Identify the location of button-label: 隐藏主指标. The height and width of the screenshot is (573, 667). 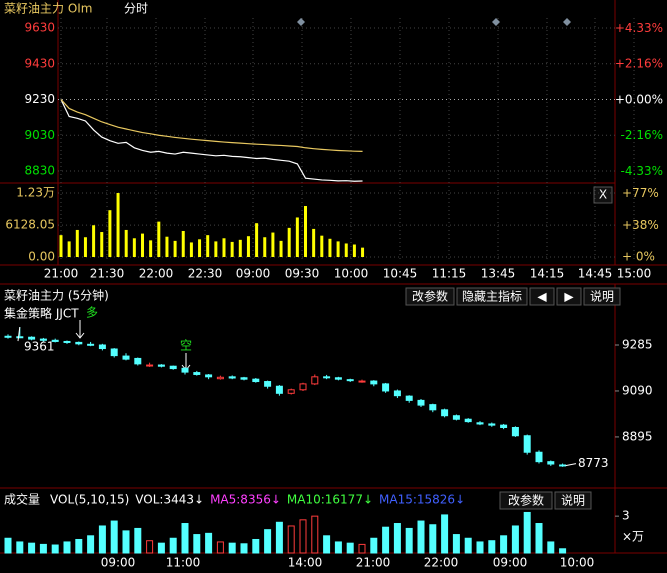
(492, 296).